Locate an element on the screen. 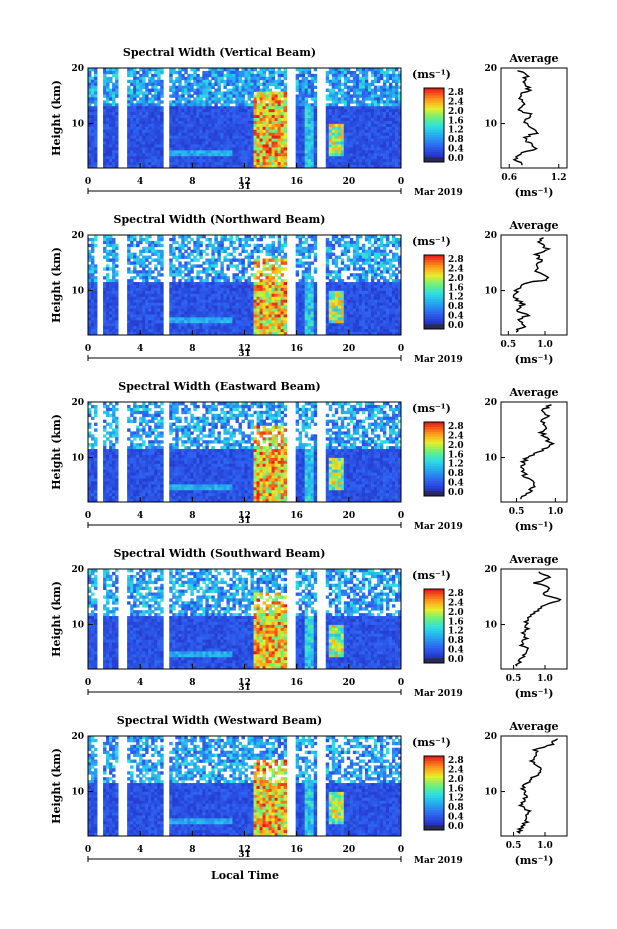 The width and height of the screenshot is (617, 929). average-y-tick-label: 20 is located at coordinates (490, 69).